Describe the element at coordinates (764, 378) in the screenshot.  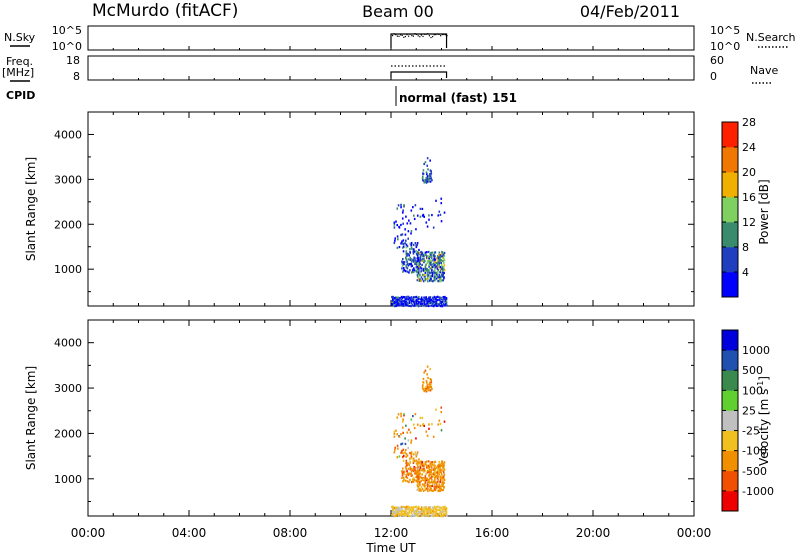
I see `velocity-colorbar-label-end: ]` at that location.